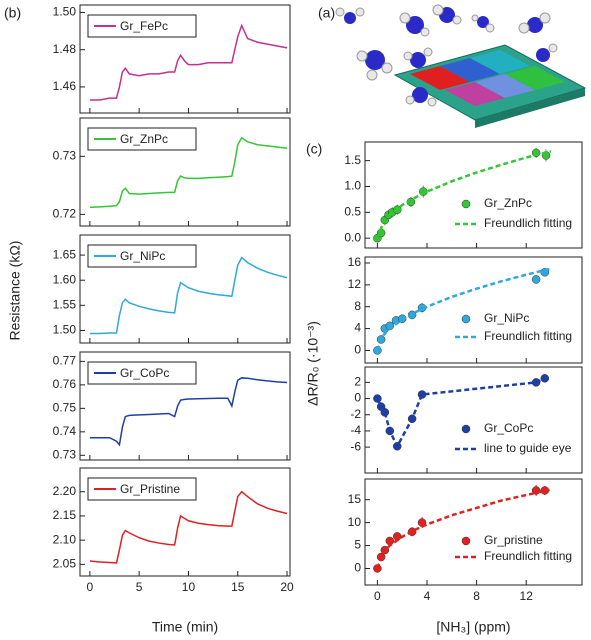  Describe the element at coordinates (12, 13) in the screenshot. I see `panel-label: (b)` at that location.